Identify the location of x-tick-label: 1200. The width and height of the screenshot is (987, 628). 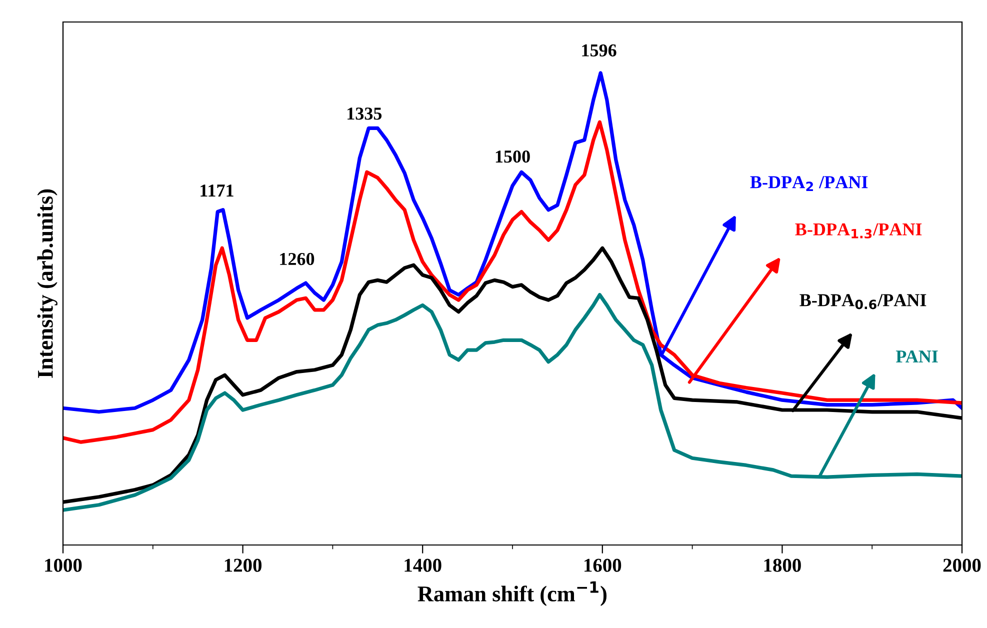
(243, 565).